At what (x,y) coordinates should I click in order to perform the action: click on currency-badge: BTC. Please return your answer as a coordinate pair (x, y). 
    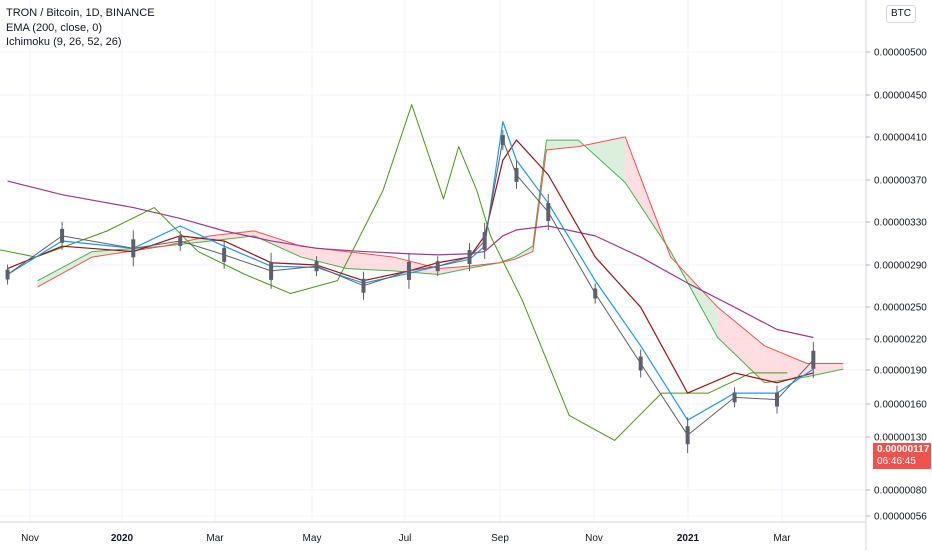
    Looking at the image, I should click on (901, 14).